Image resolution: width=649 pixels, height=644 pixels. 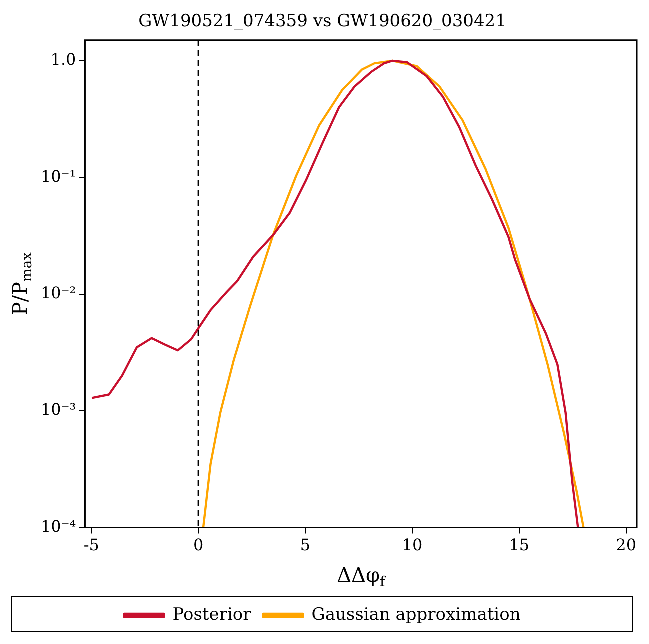 What do you see at coordinates (63, 60) in the screenshot?
I see `y-tick-label: 1.0` at bounding box center [63, 60].